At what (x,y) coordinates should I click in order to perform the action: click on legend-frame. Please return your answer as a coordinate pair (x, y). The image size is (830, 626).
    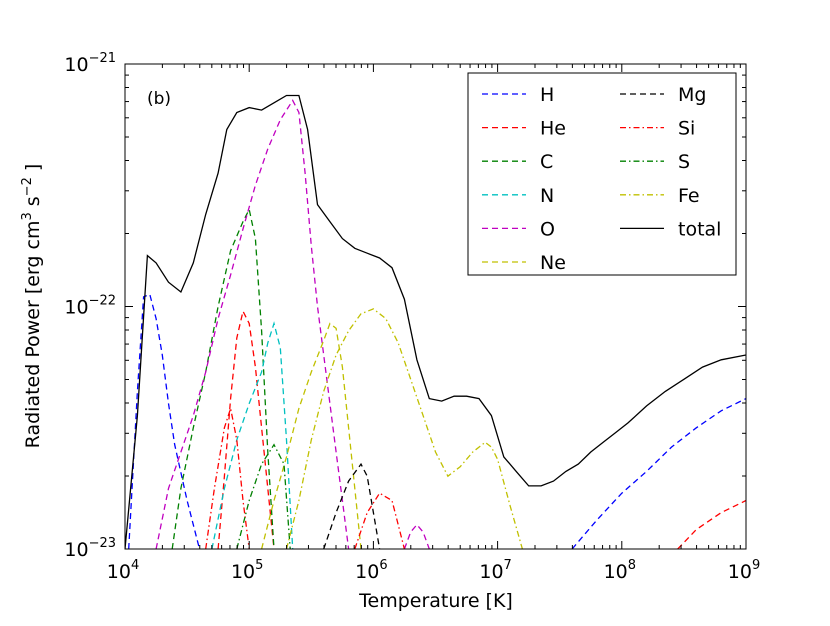
    Looking at the image, I should click on (602, 174).